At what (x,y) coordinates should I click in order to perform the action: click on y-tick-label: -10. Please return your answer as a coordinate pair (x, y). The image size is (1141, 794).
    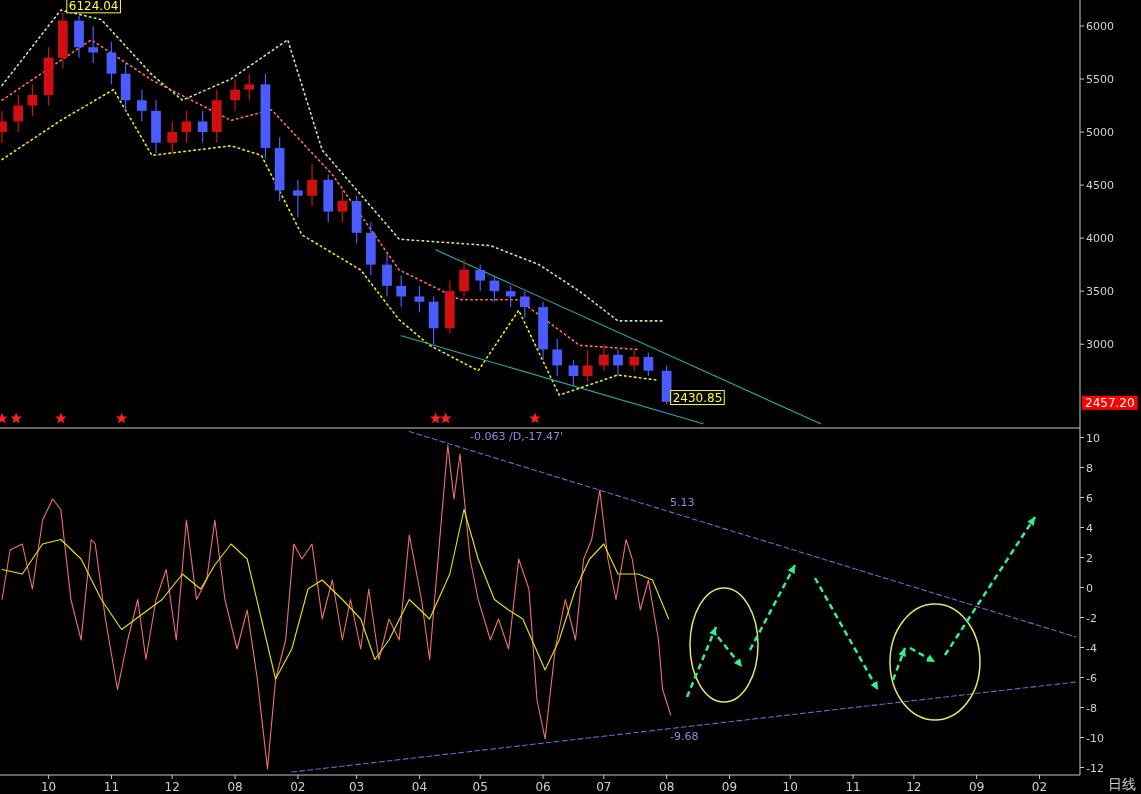
    Looking at the image, I should click on (1095, 738).